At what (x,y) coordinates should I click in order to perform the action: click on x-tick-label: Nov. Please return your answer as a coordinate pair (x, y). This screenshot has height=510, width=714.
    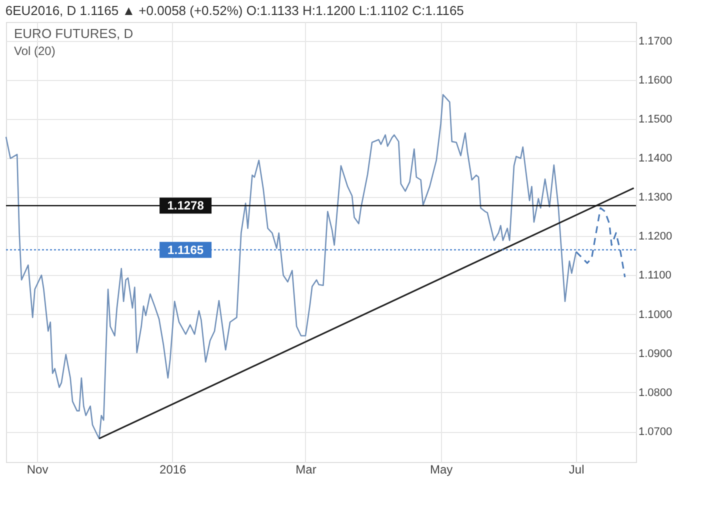
    Looking at the image, I should click on (37, 469).